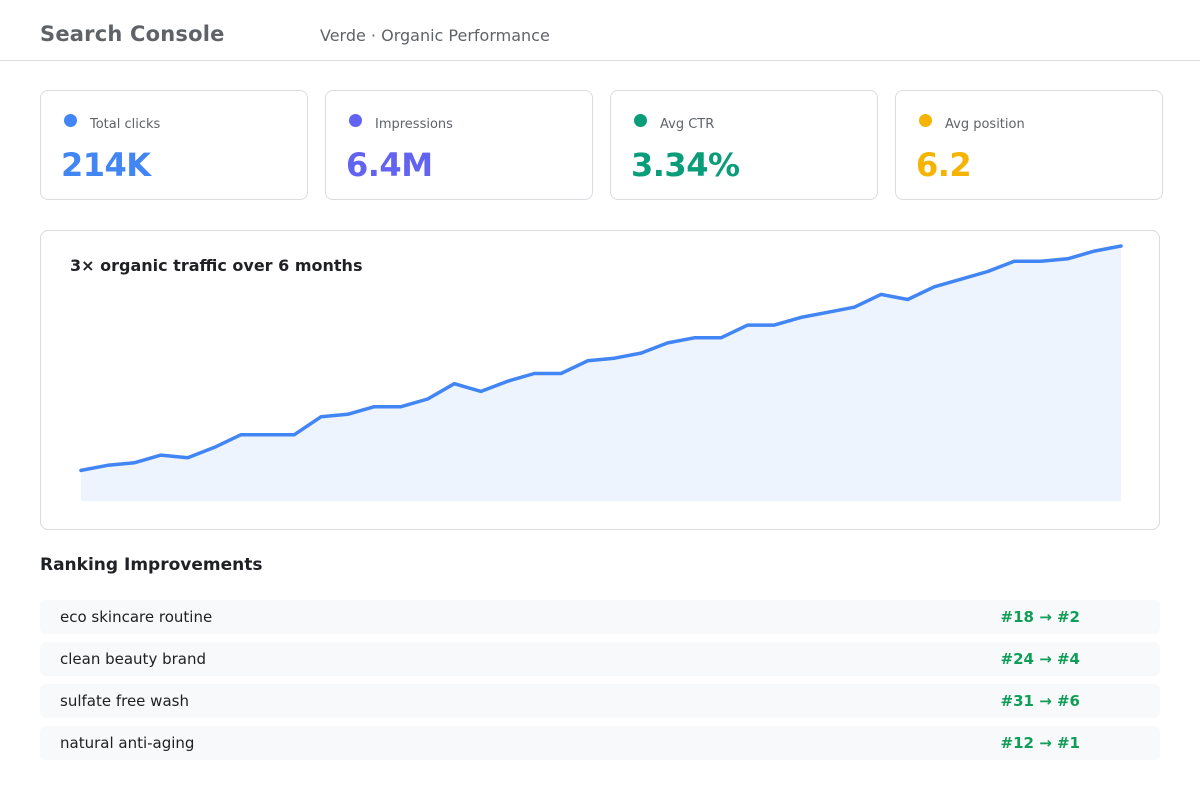  I want to click on metric-value: 6.2, so click(944, 165).